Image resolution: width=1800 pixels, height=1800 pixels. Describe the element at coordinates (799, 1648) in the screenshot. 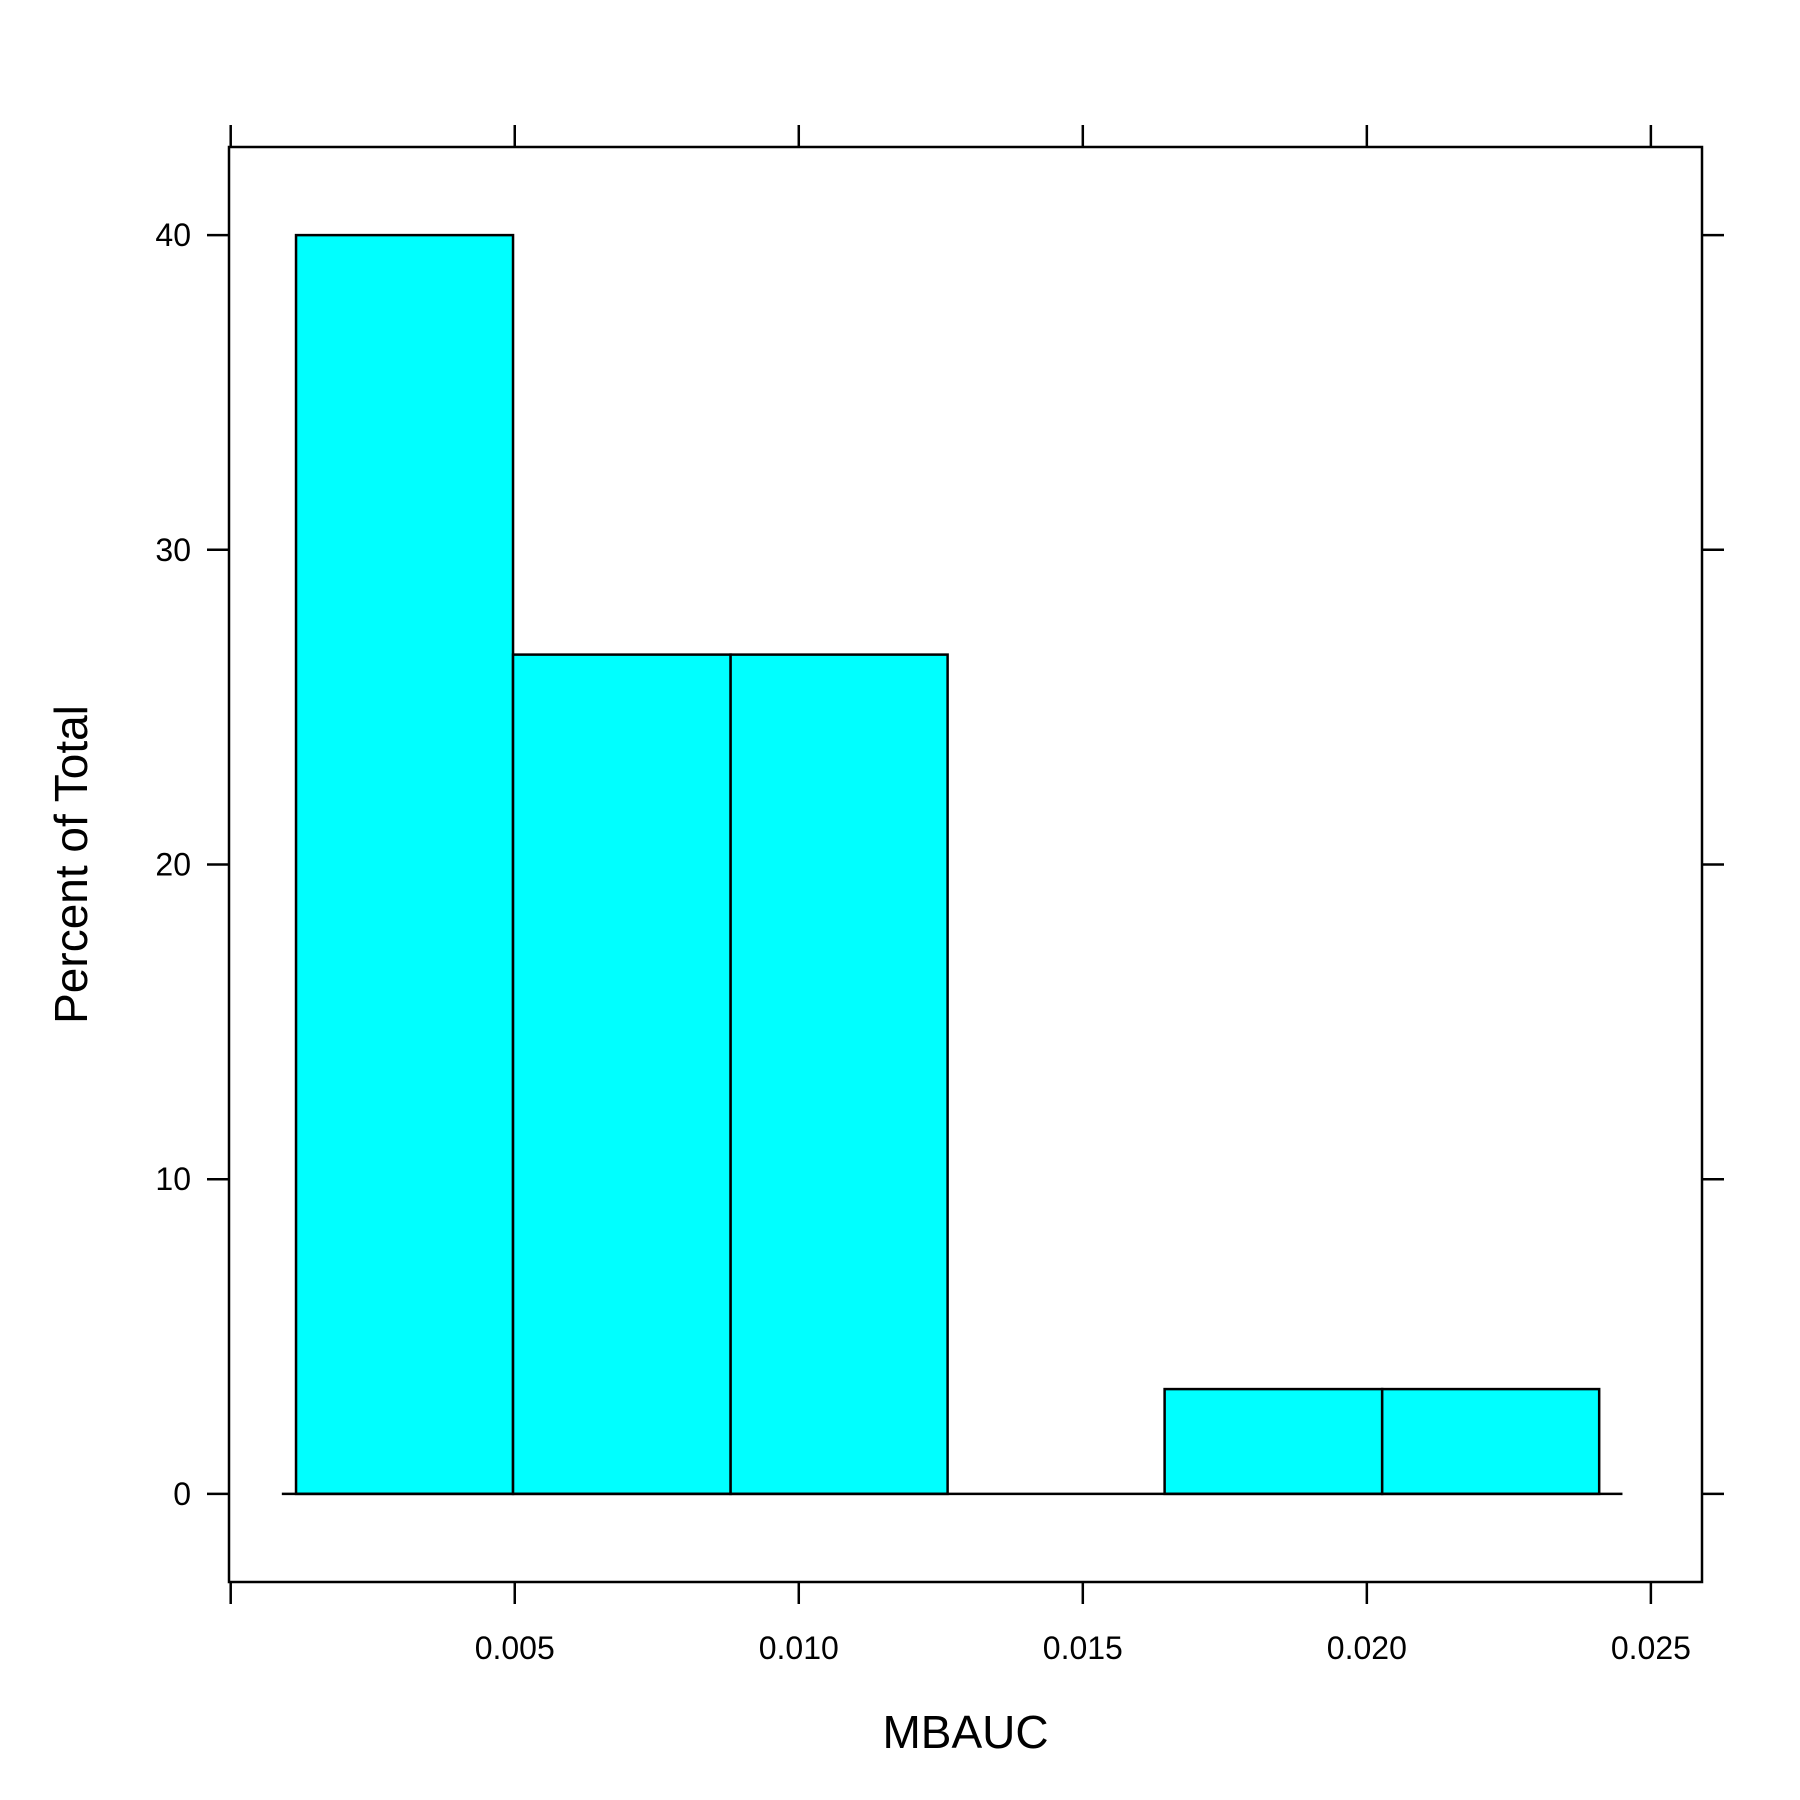

I see `x-tick-label-2: 0.010` at that location.